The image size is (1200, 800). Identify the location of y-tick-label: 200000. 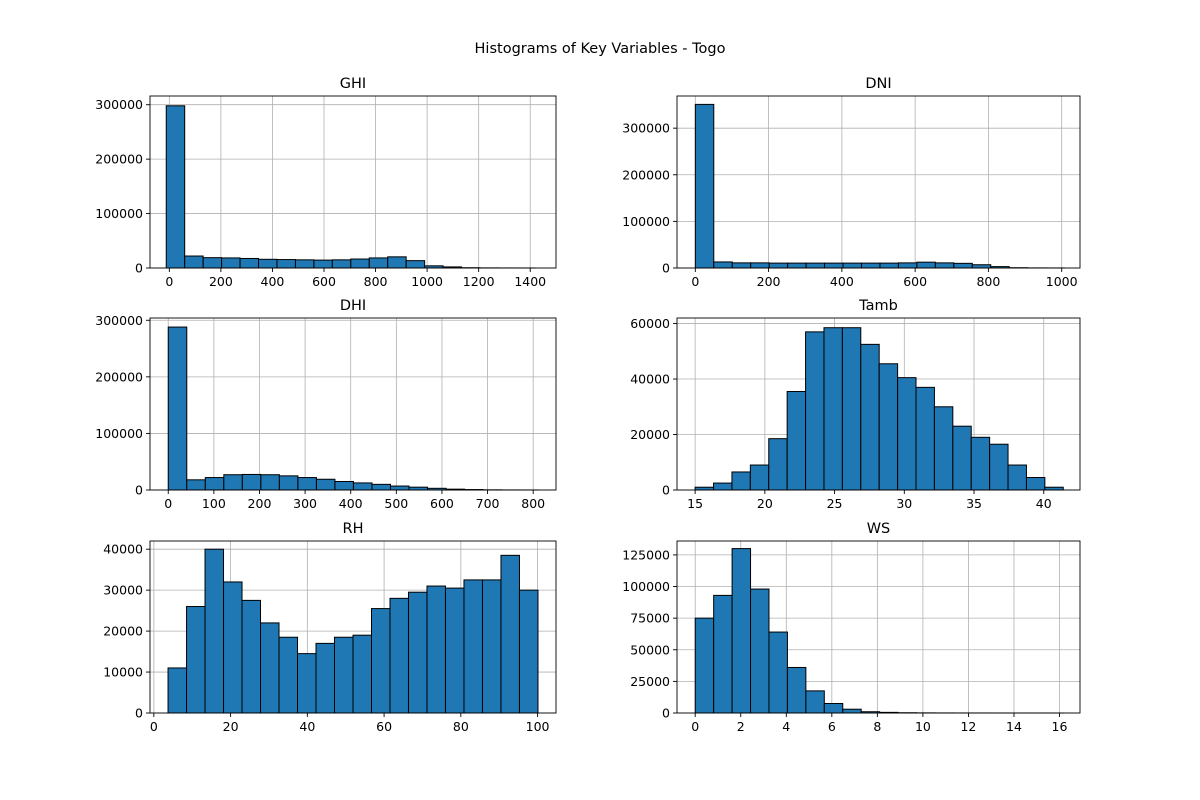
(646, 174).